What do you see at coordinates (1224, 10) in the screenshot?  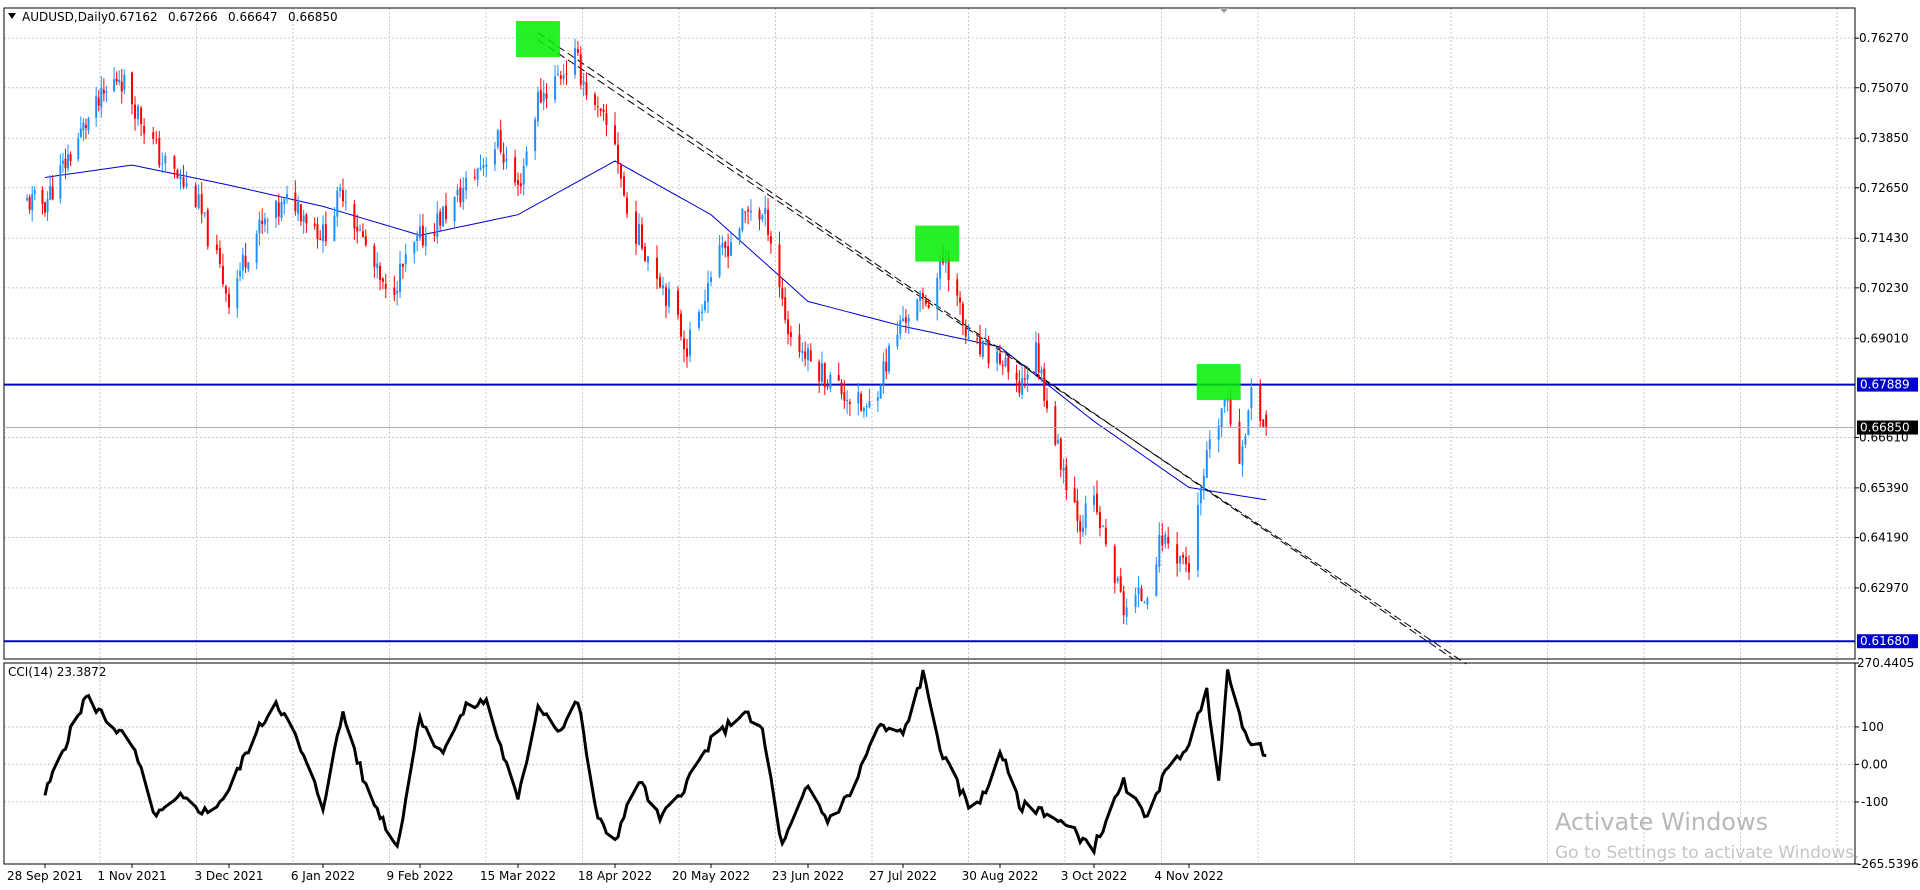 I see `scroll-marker-icon` at bounding box center [1224, 10].